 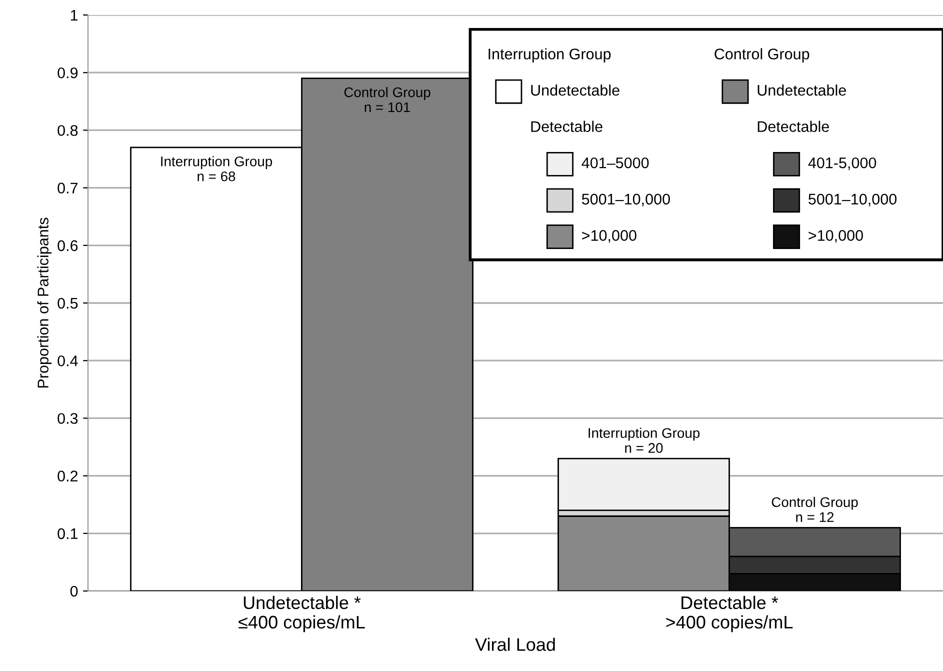 What do you see at coordinates (68, 188) in the screenshot?
I see `y-tick-label: 0.7` at bounding box center [68, 188].